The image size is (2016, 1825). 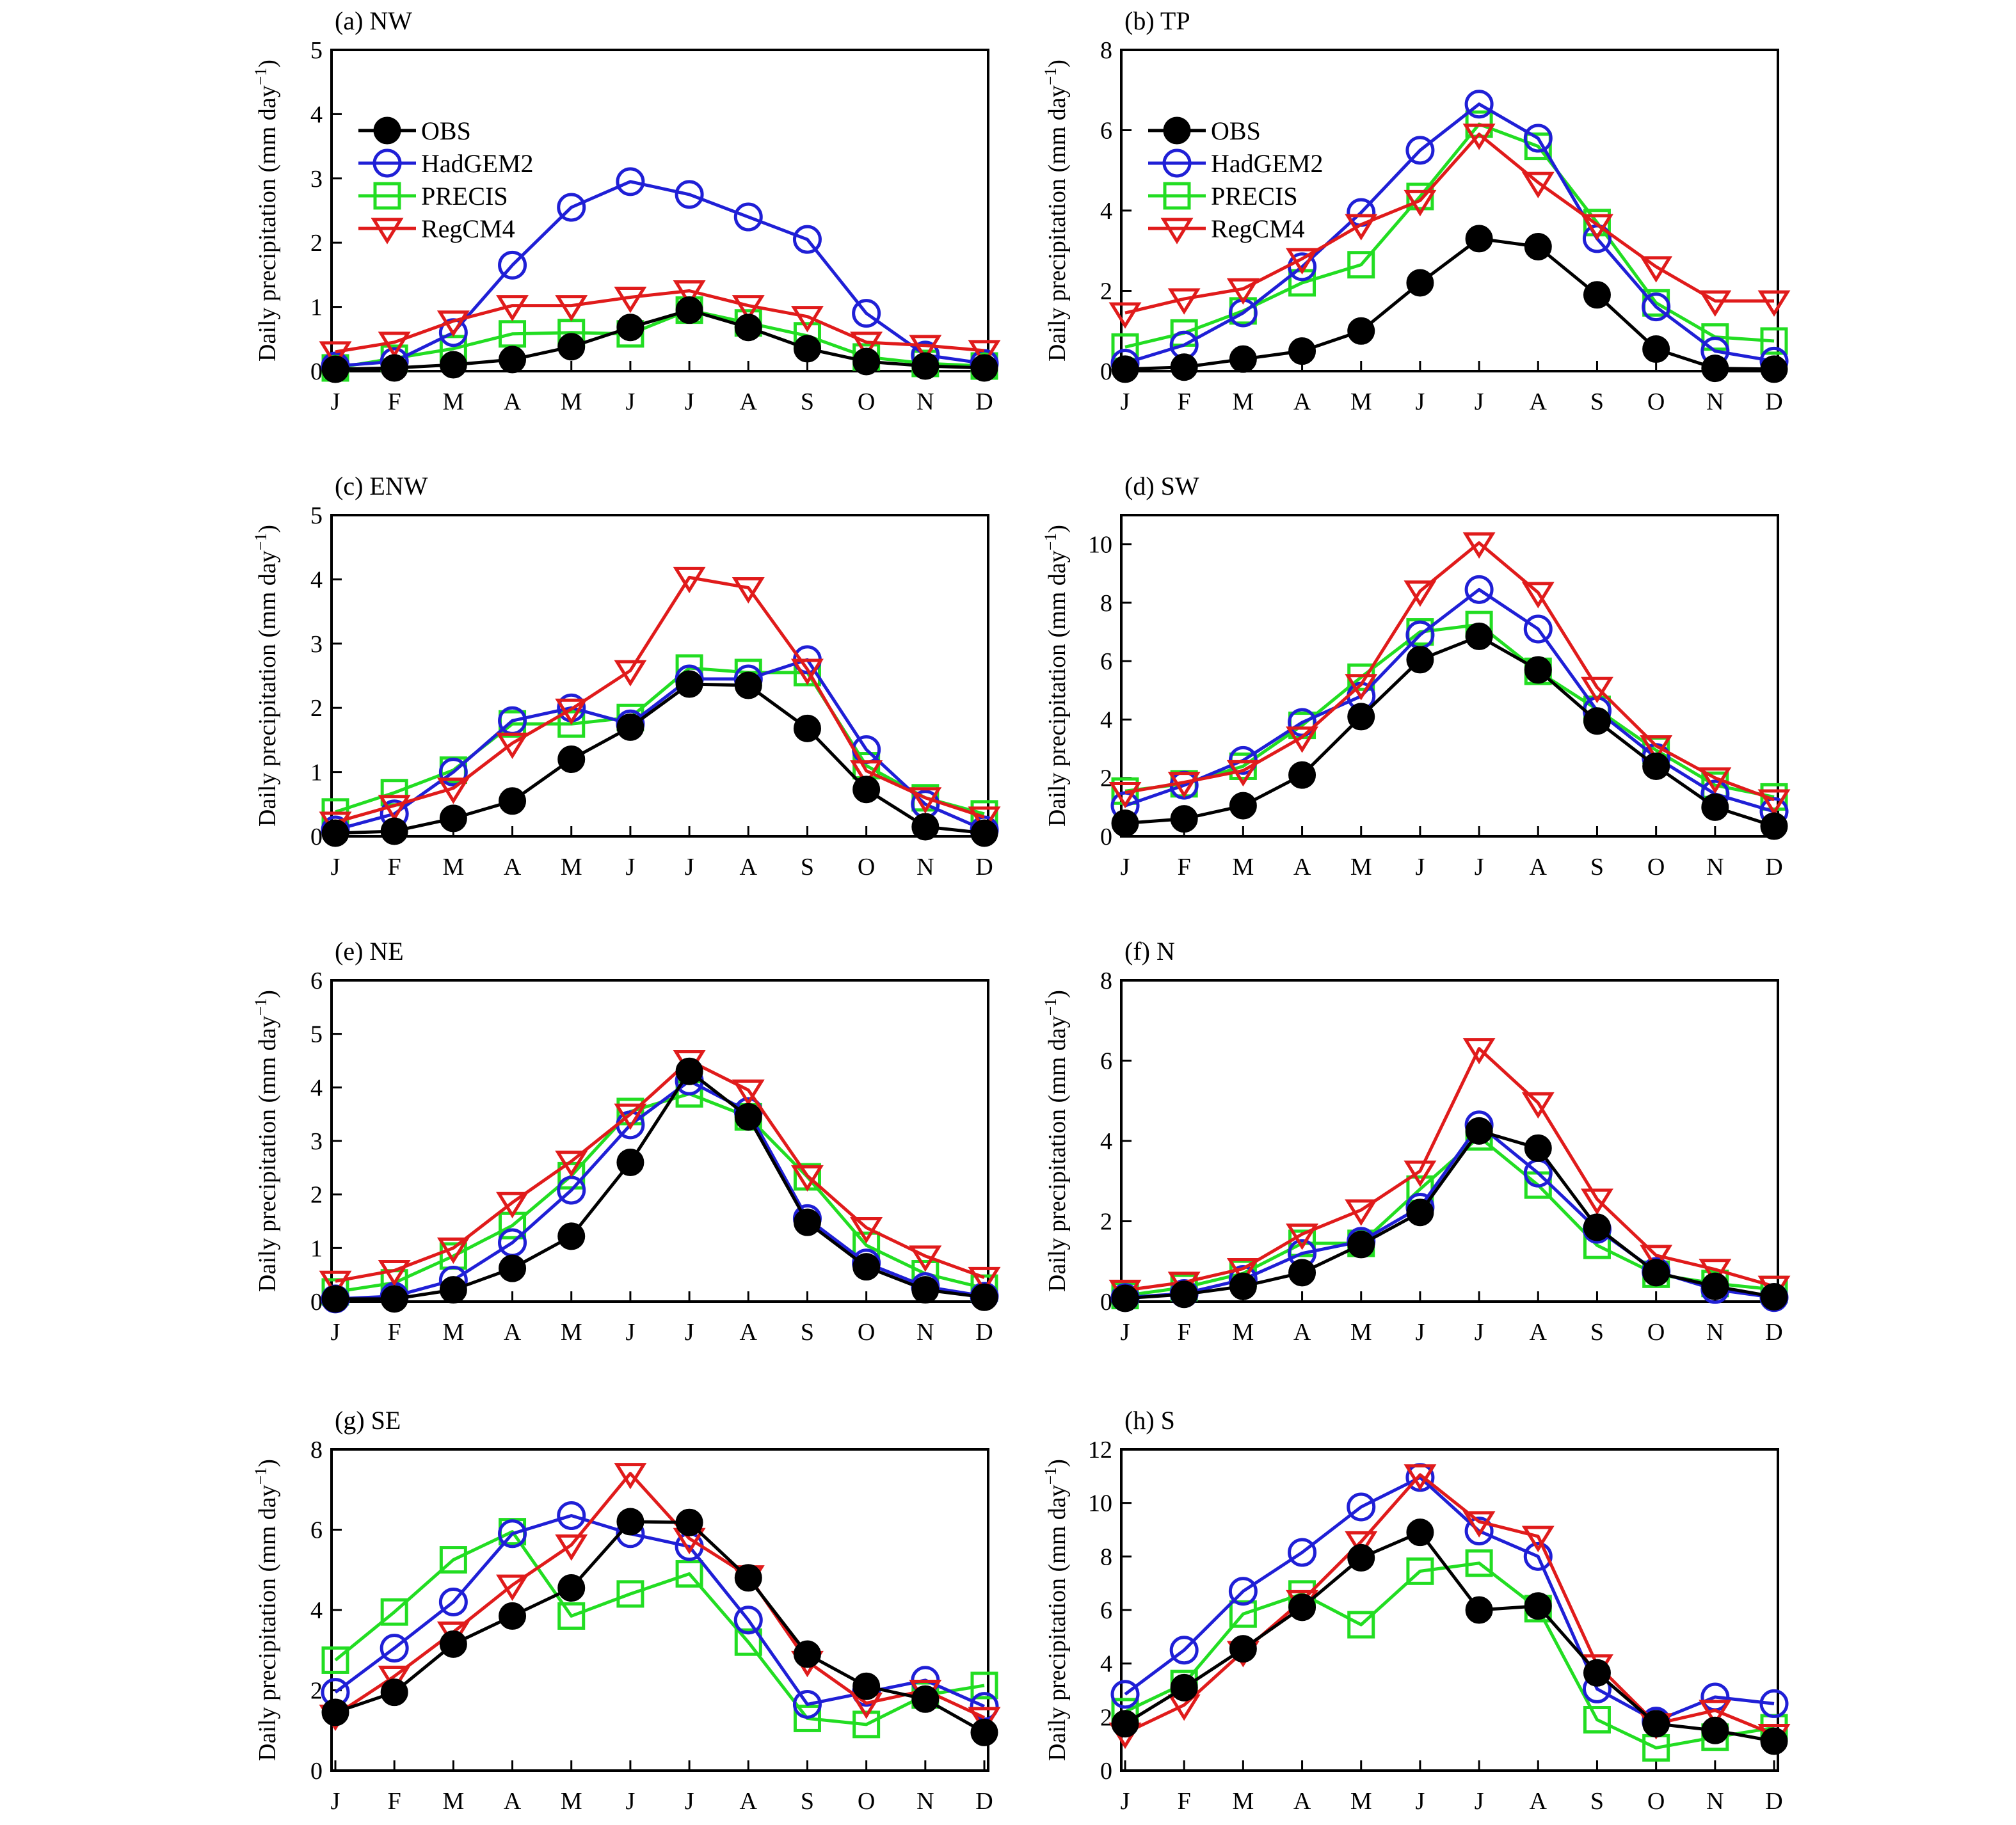 What do you see at coordinates (807, 1801) in the screenshot?
I see `panel-g-xtick-label: S` at bounding box center [807, 1801].